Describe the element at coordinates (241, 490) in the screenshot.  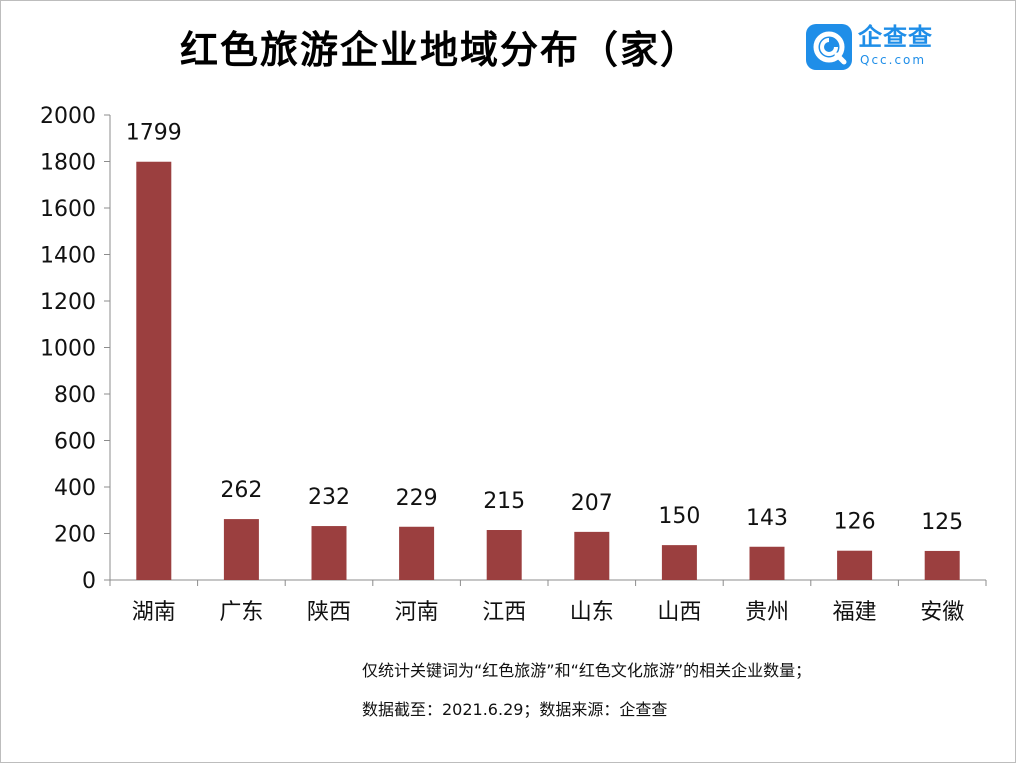
I see `data-label: 262` at that location.